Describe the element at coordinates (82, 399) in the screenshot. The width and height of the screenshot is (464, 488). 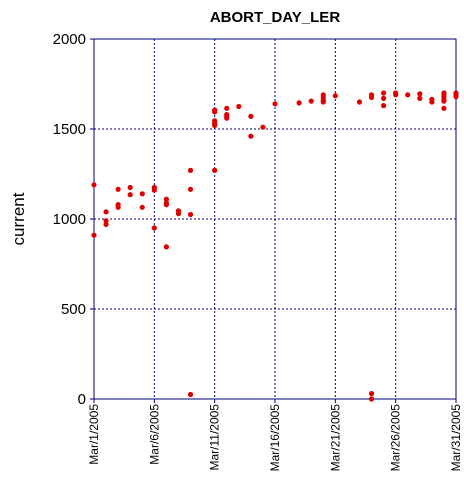
I see `y-tick-label: 0` at that location.